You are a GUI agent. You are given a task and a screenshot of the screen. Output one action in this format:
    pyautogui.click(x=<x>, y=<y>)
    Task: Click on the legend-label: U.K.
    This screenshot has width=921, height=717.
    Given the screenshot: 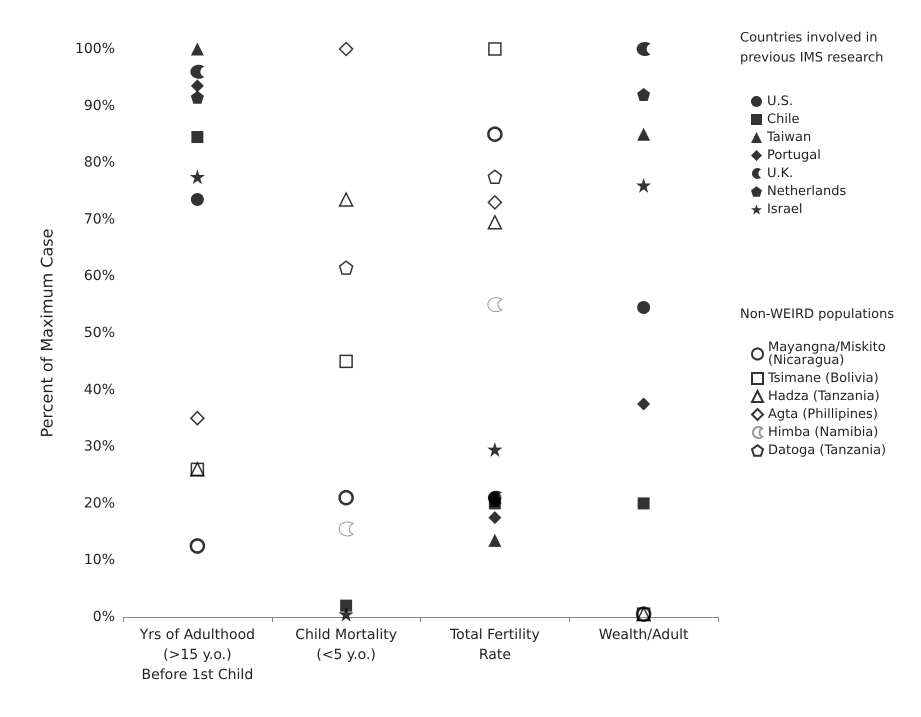 What is the action you would take?
    pyautogui.click(x=780, y=173)
    